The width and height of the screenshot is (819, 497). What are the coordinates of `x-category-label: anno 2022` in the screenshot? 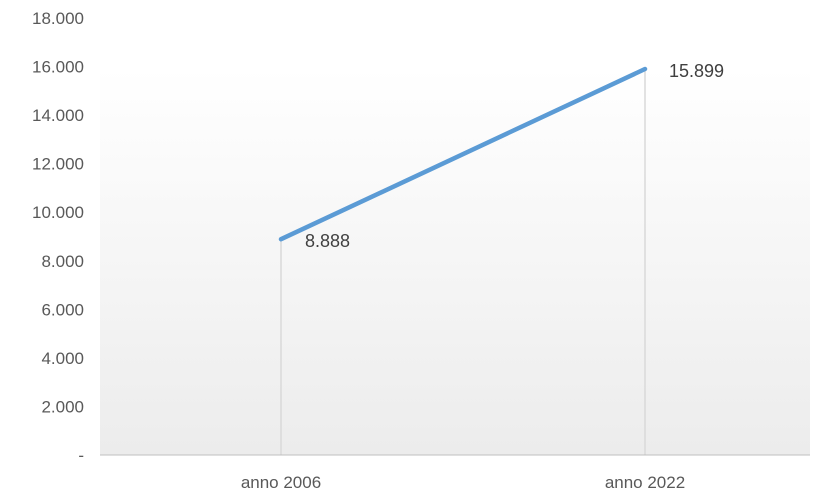 It's located at (645, 482).